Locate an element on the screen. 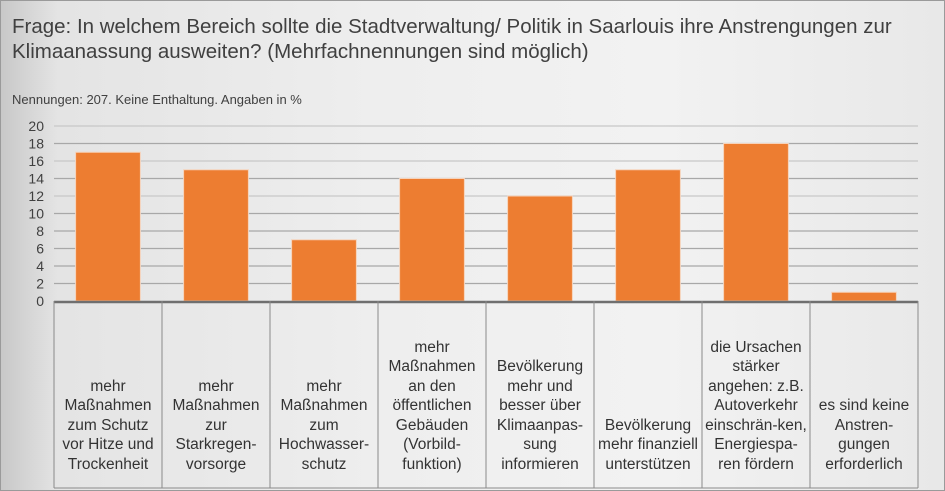 The width and height of the screenshot is (945, 491). y-tick-label: 14 is located at coordinates (36, 179).